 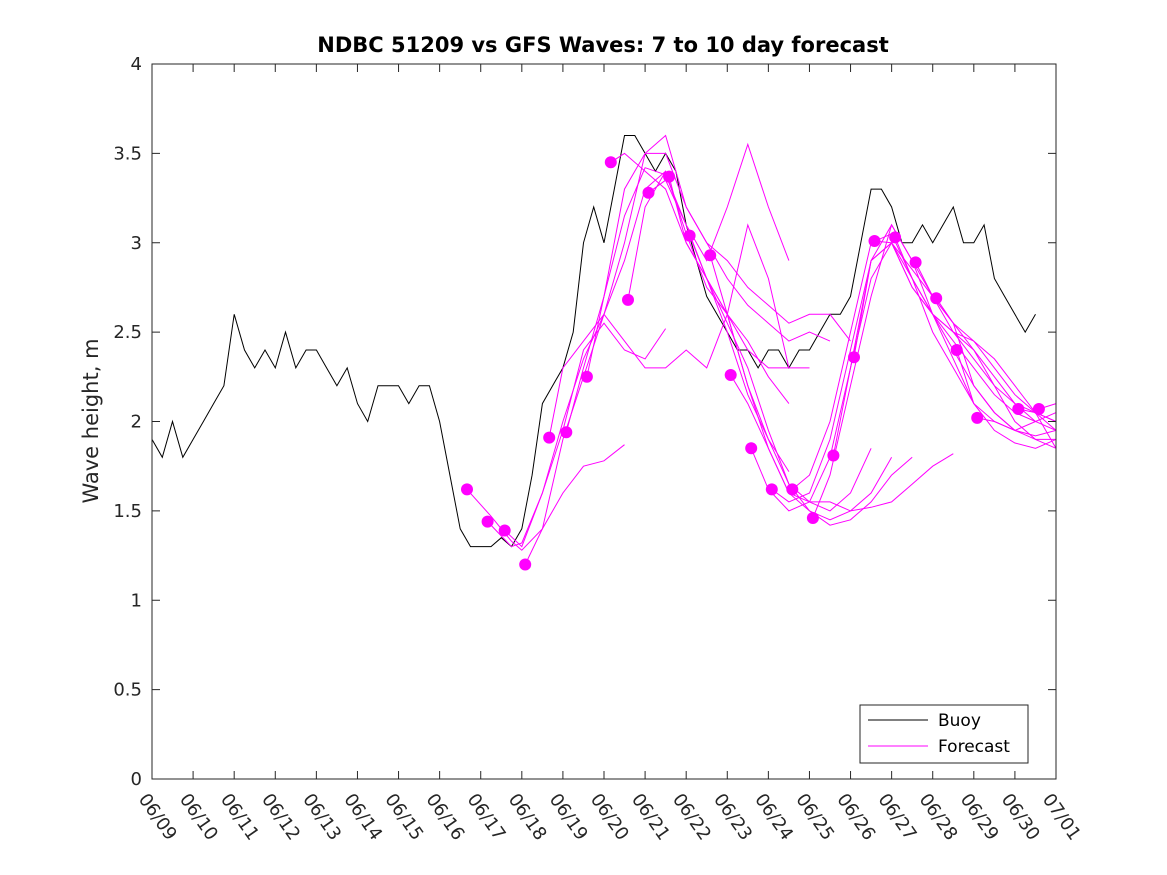 What do you see at coordinates (938, 817) in the screenshot?
I see `x-tick-label: 06/28` at bounding box center [938, 817].